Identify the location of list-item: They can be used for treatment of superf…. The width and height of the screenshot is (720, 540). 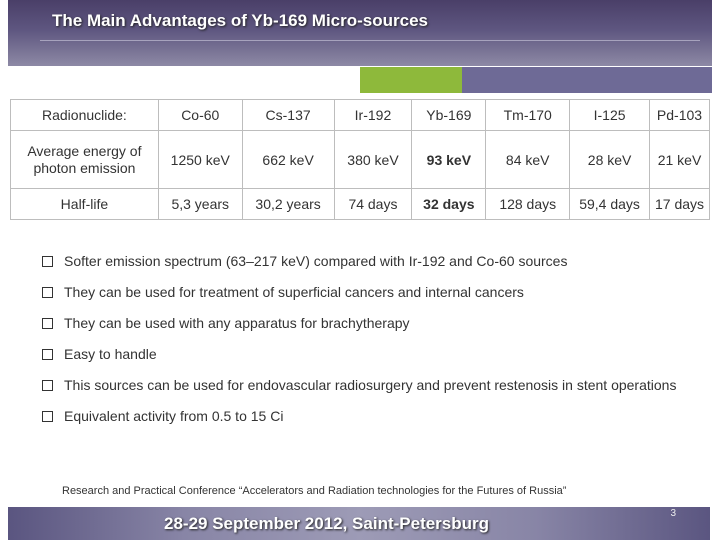
(367, 292).